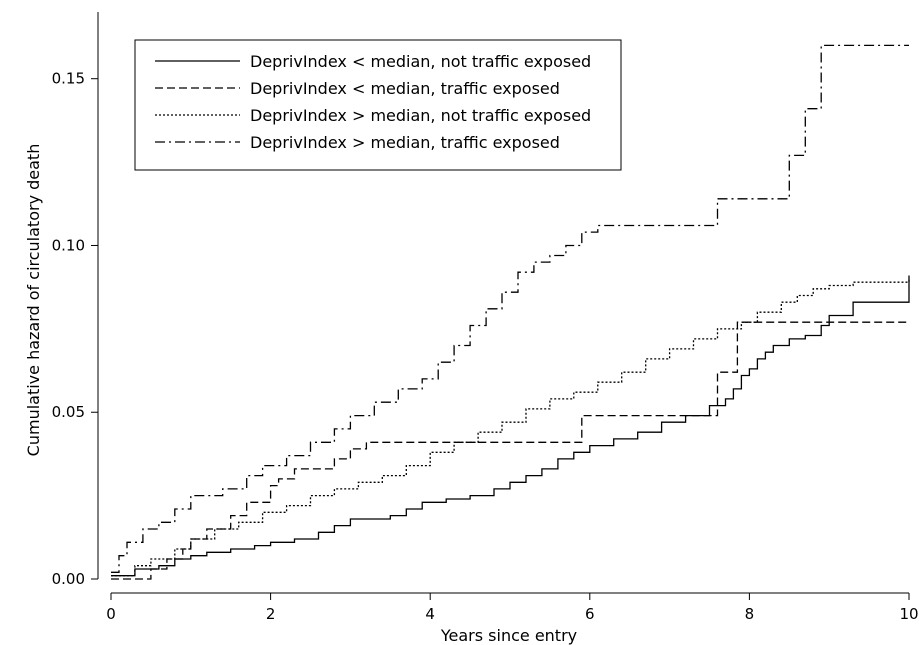 This screenshot has width=919, height=645. What do you see at coordinates (405, 142) in the screenshot?
I see `legend-label-4: DeprivIndex > median, traffic exposed` at bounding box center [405, 142].